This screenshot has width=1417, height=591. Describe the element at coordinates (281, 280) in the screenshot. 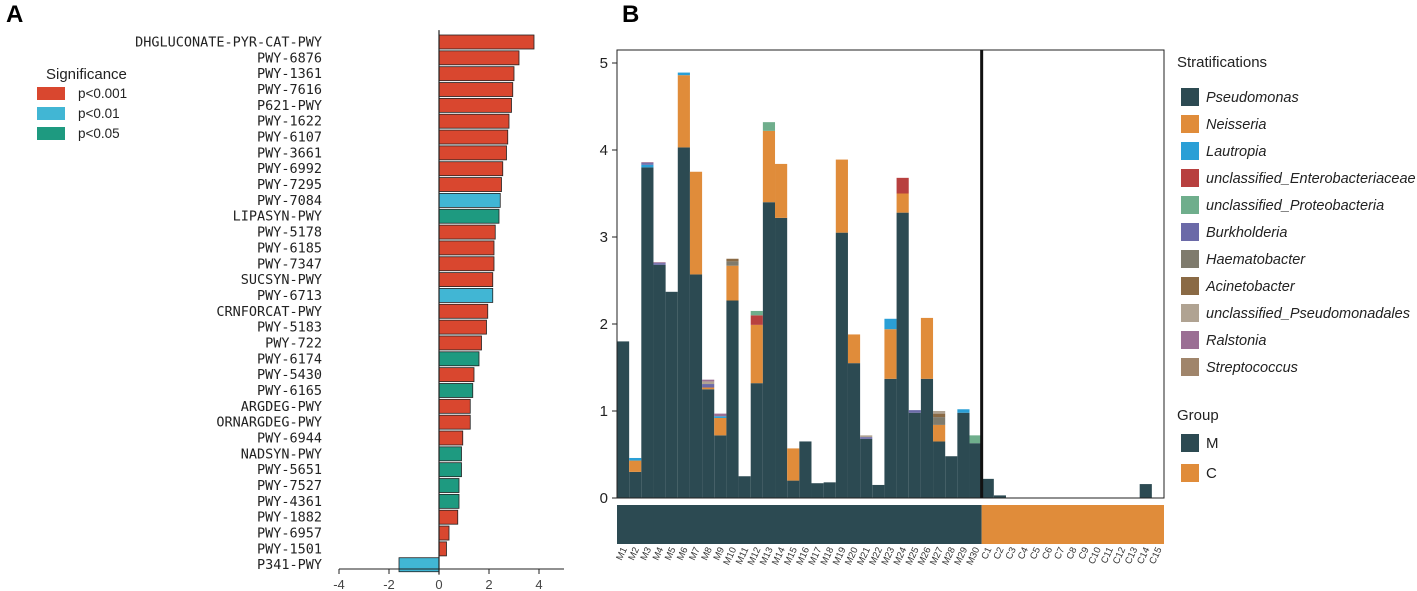

I see `pathway-label: SUCSYN-PWY` at that location.